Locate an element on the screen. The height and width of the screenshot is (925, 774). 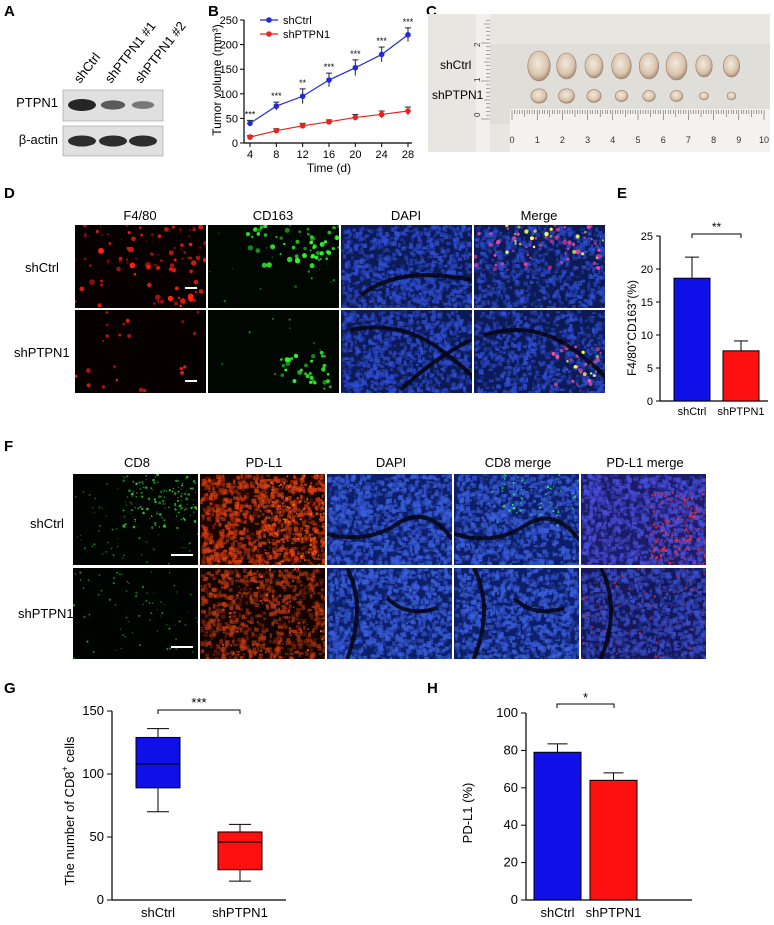
data-point-shCtrl is located at coordinates (329, 80).